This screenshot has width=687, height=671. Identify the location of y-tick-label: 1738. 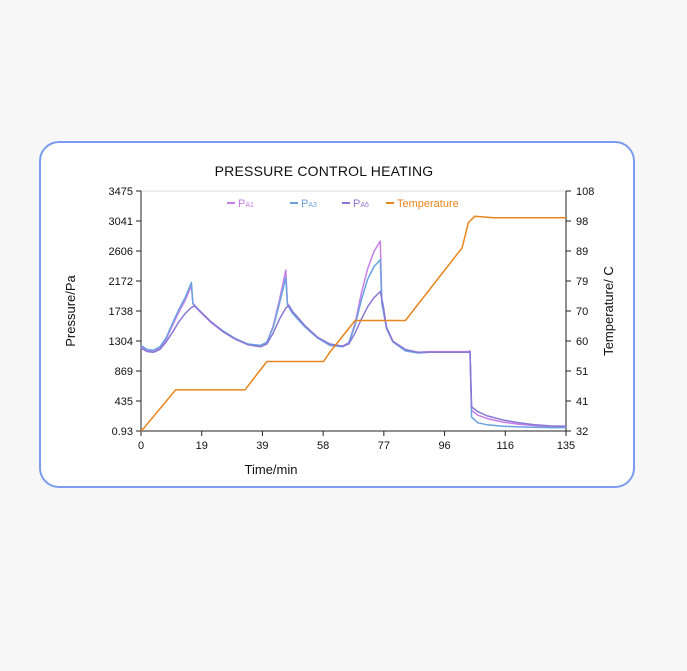
(121, 312).